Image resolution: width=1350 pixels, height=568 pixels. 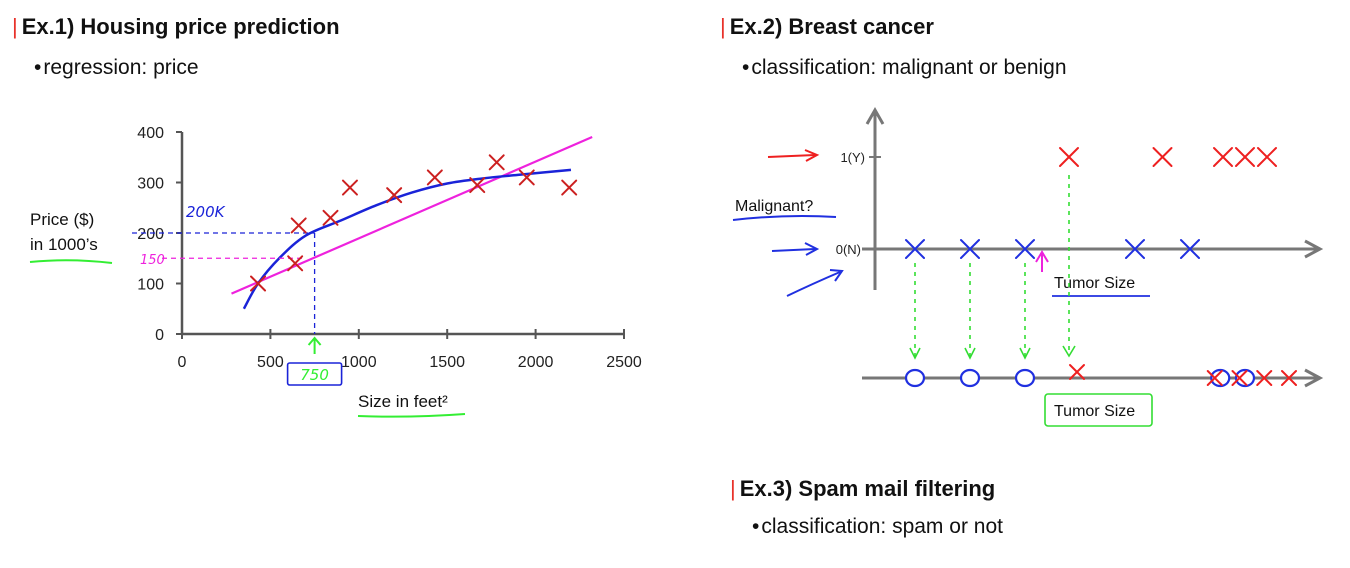 What do you see at coordinates (180, 26) in the screenshot?
I see `ex1-heading-text: Ex.1) Housing price prediction` at bounding box center [180, 26].